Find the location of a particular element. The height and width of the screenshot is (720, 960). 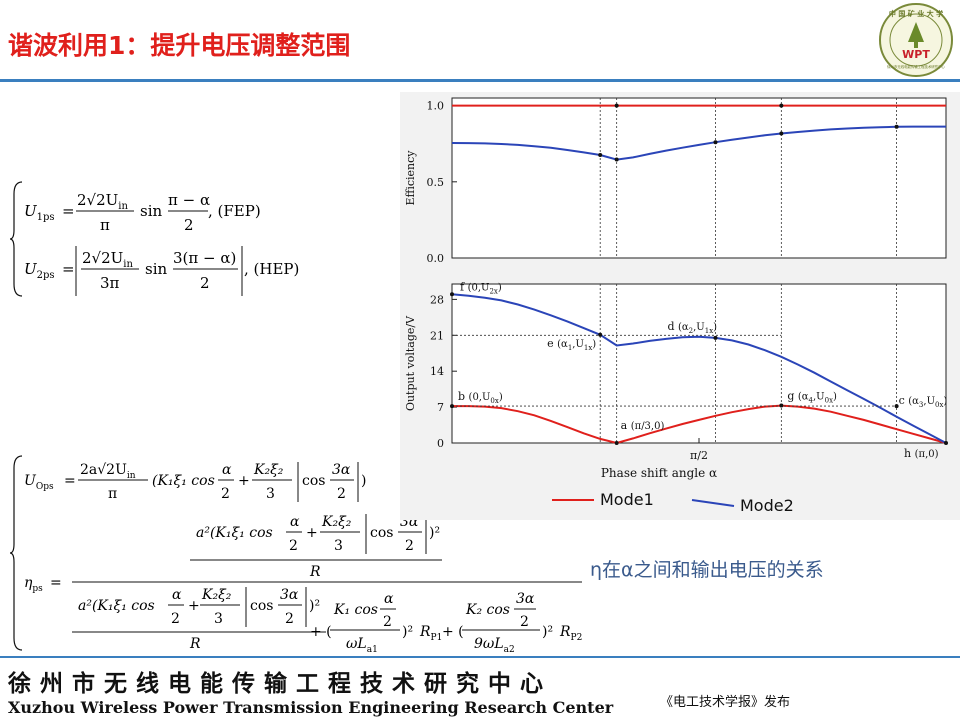

publisher-note: 《电工技术学报》发布 is located at coordinates (725, 702).